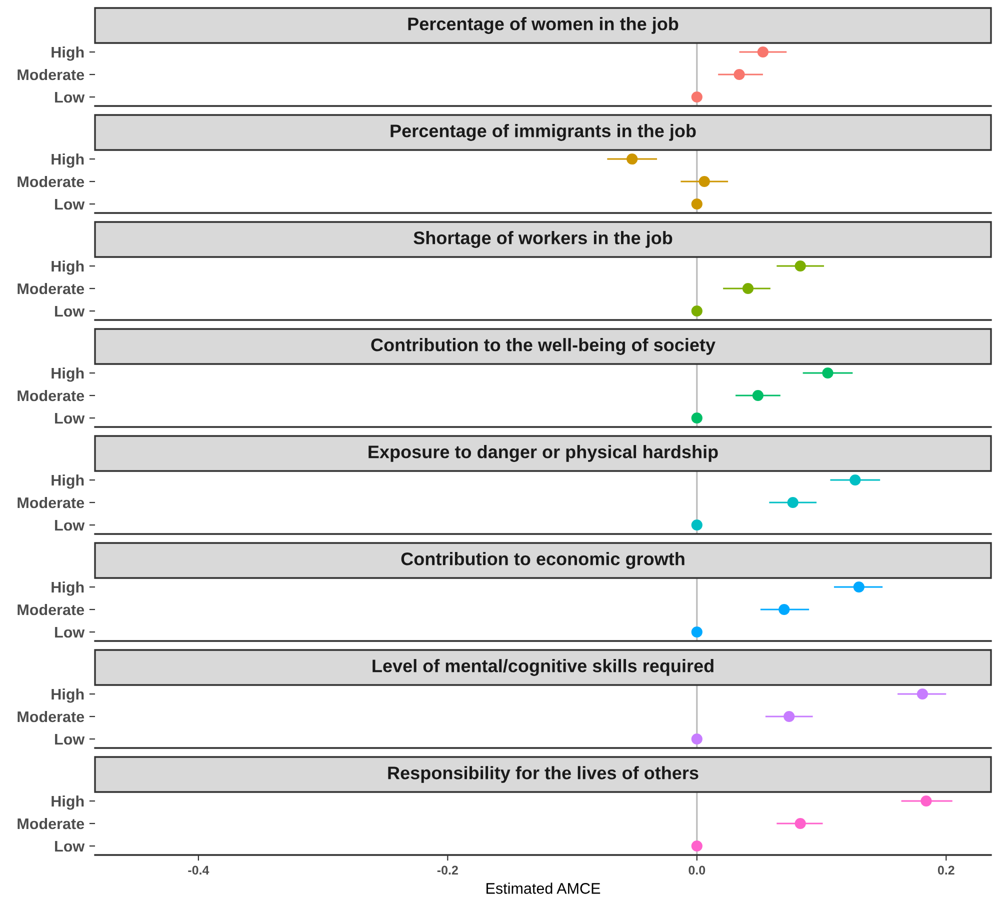 Image resolution: width=993 pixels, height=905 pixels. Describe the element at coordinates (543, 453) in the screenshot. I see `chart-title: Exposure to danger or physical hardship` at that location.